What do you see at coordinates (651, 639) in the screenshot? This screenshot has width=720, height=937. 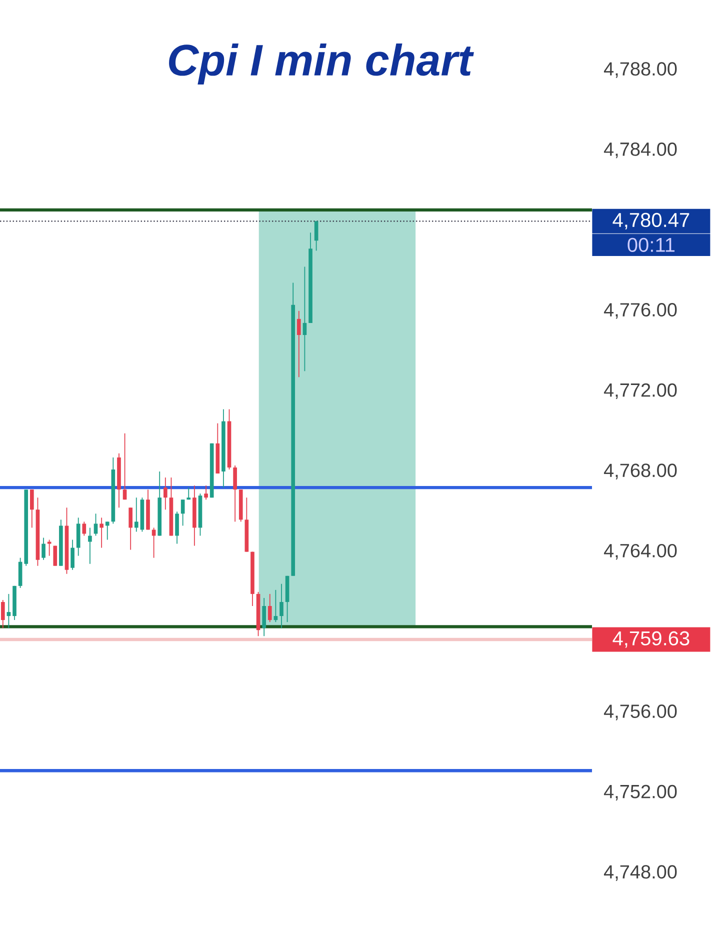 I see `ref-line-label: 4,759.63` at bounding box center [651, 639].